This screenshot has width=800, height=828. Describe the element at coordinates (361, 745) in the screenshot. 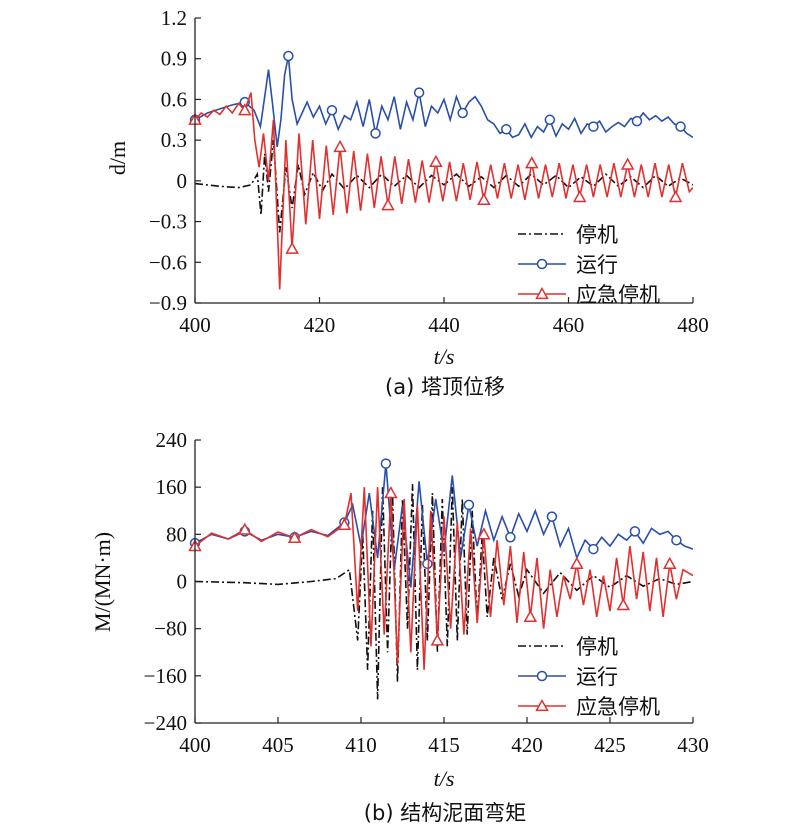

I see `x-tick-label: 410` at that location.